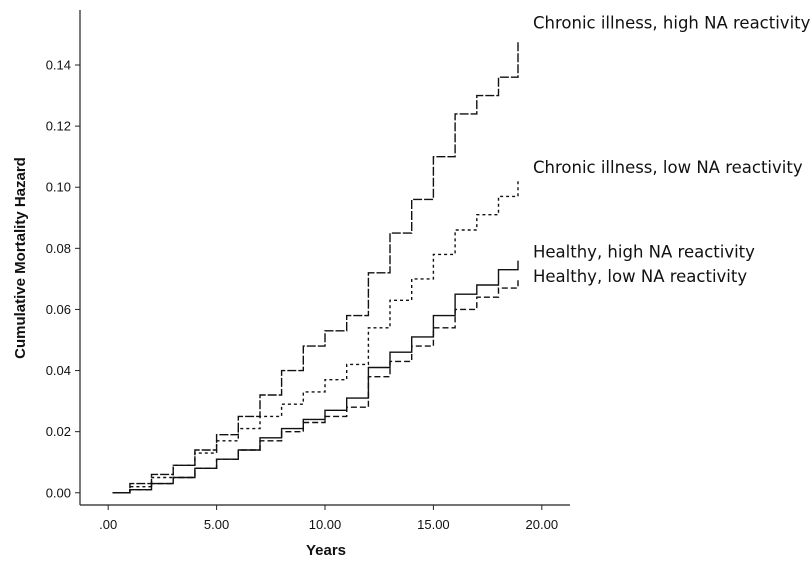 The width and height of the screenshot is (812, 567). I want to click on y-axis-title: Cumulative Mortality Hazard, so click(20, 258).